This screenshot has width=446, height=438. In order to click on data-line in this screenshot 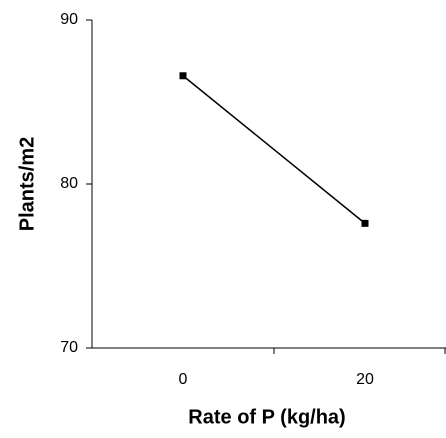, I will do `click(274, 149)`.